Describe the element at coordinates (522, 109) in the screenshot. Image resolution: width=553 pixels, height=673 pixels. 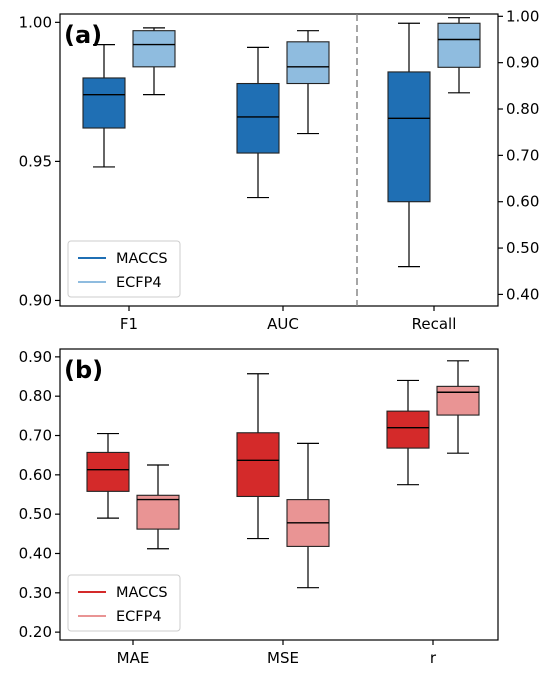
I see `right-y-tick-label: 0.80` at that location.